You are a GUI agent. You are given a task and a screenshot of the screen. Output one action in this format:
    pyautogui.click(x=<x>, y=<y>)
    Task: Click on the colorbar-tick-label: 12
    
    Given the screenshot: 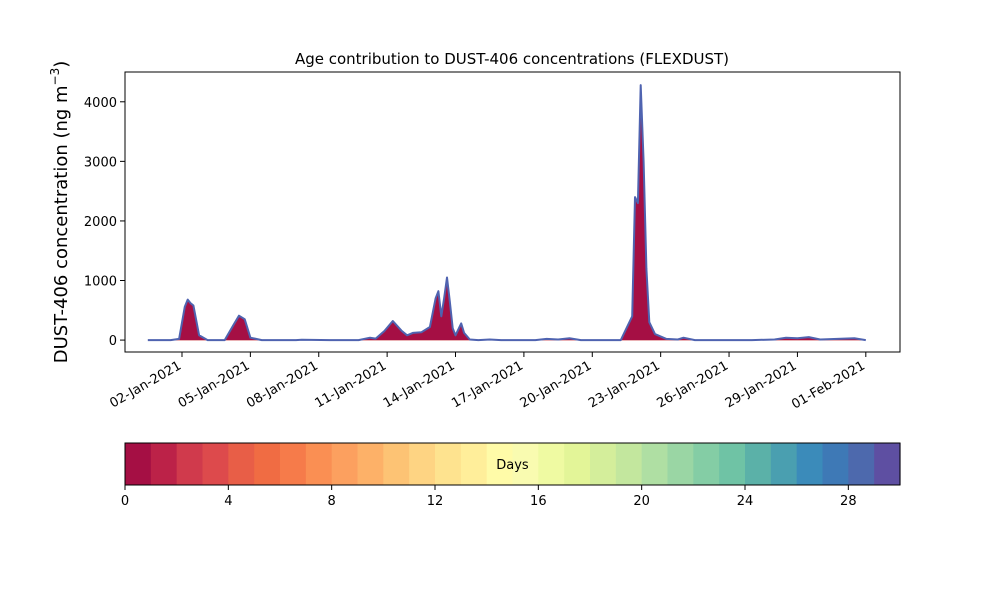 What is the action you would take?
    pyautogui.click(x=435, y=501)
    